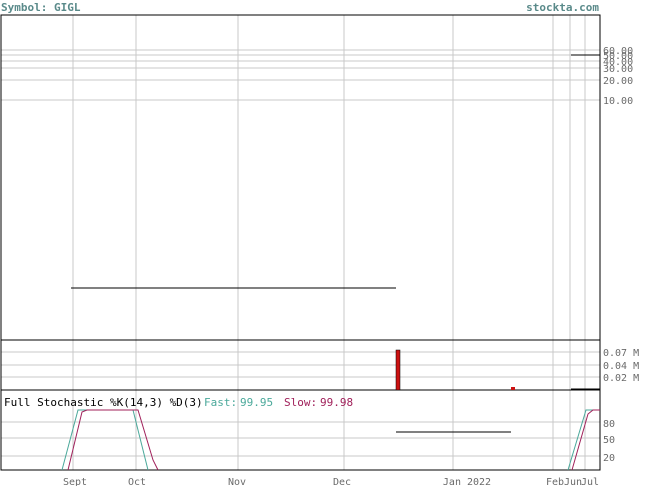 Image resolution: width=655 pixels, height=486 pixels. What do you see at coordinates (562, 7) in the screenshot?
I see `site-label: stockta.com` at bounding box center [562, 7].